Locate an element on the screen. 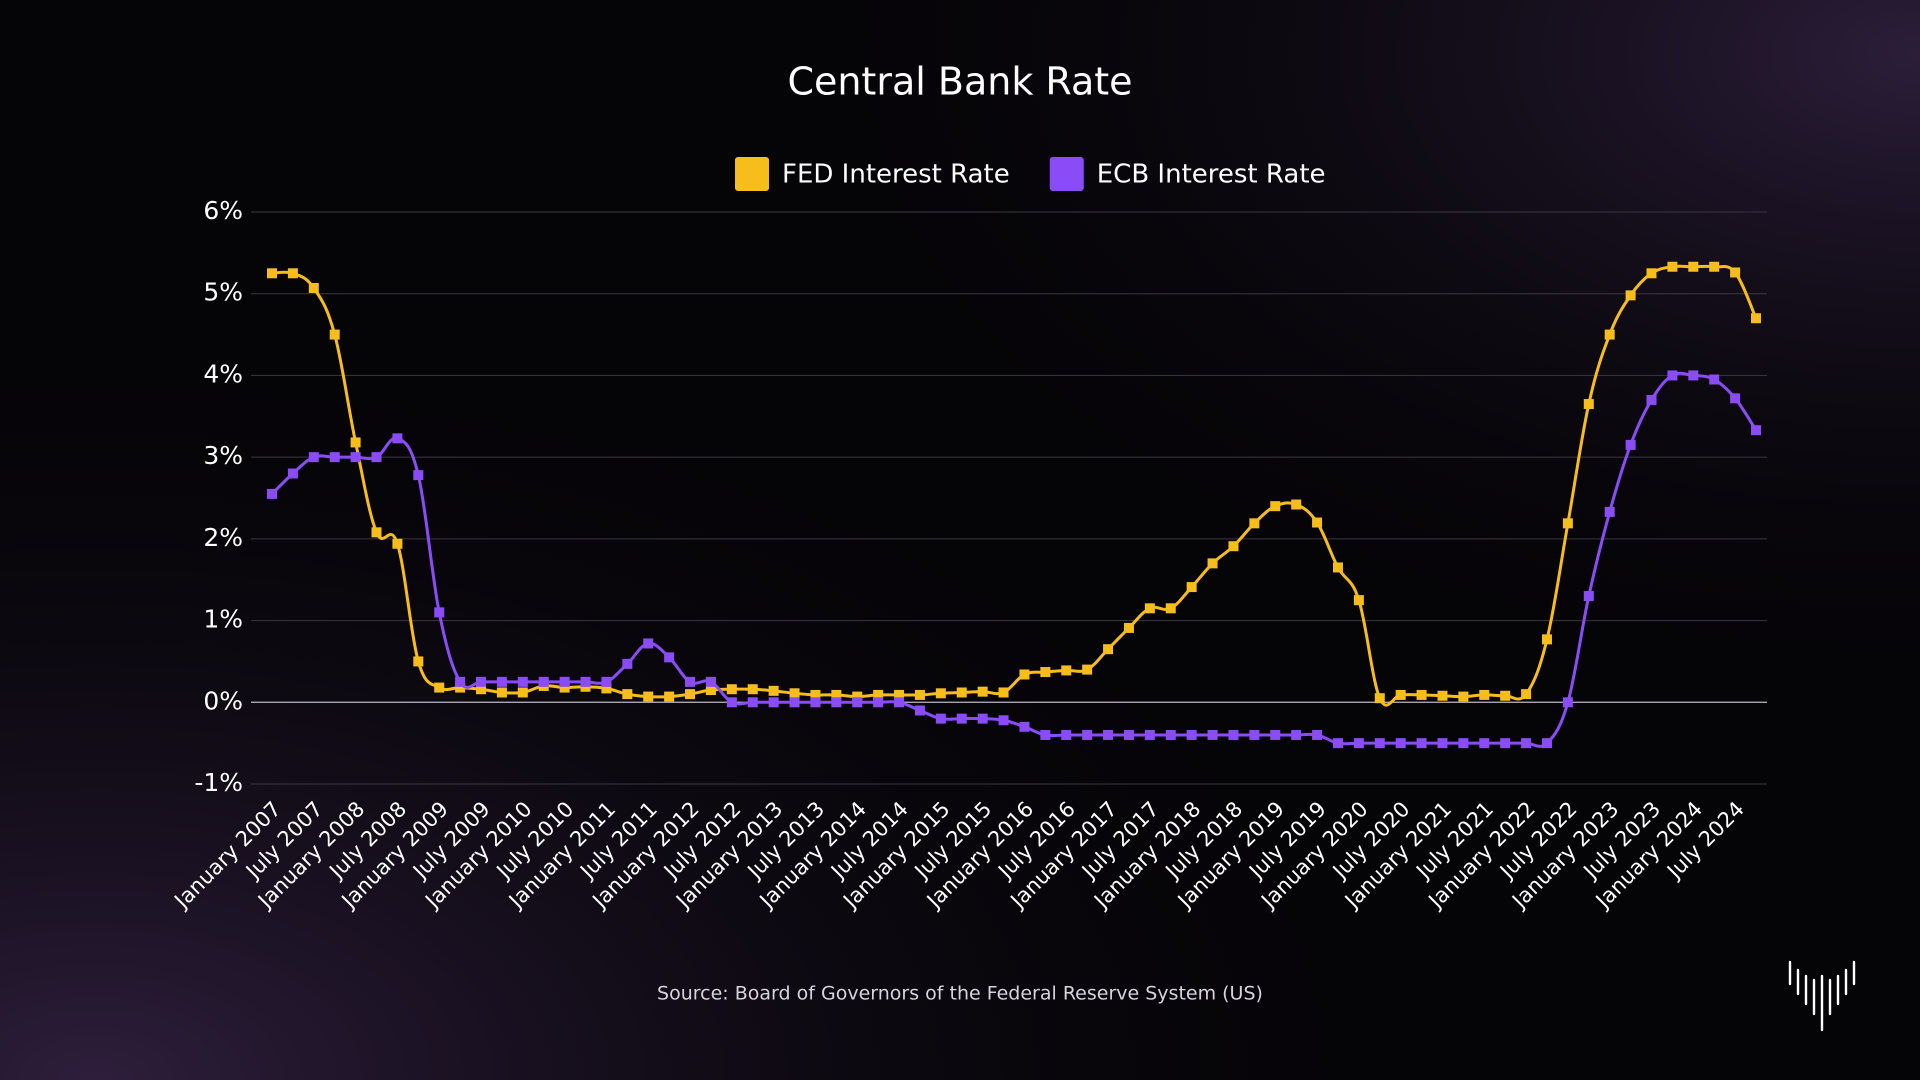 The image size is (1920, 1080). logo is located at coordinates (1822, 996).